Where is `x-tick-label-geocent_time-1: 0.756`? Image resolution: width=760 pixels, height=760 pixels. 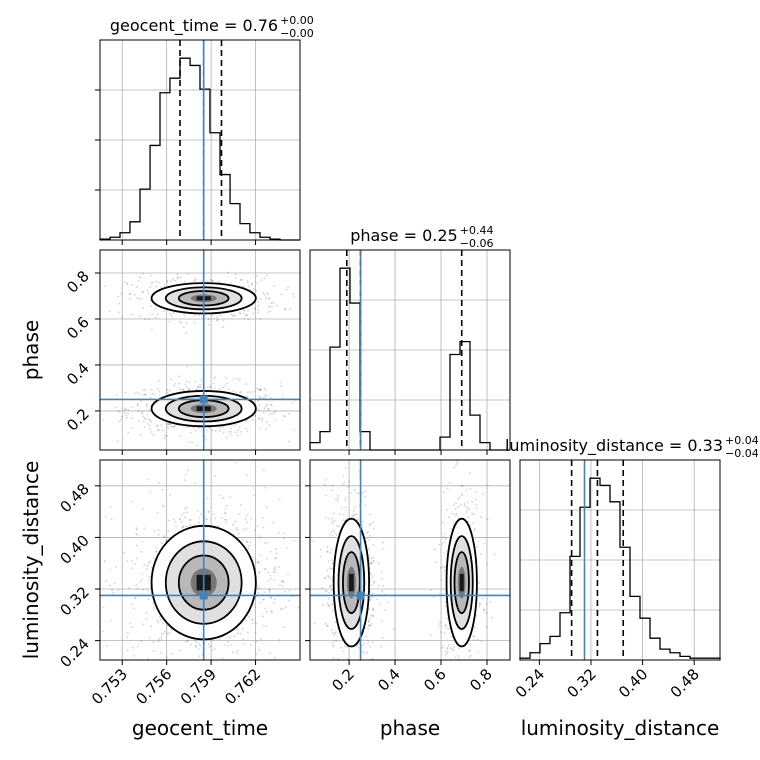 x-tick-label-geocent_time-1: 0.756 is located at coordinates (153, 686).